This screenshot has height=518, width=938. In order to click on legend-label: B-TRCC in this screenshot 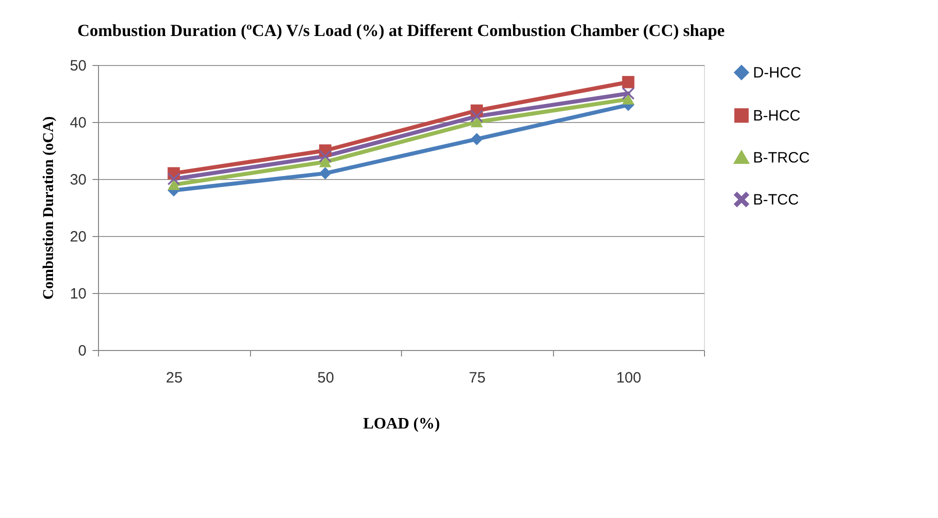, I will do `click(781, 158)`.